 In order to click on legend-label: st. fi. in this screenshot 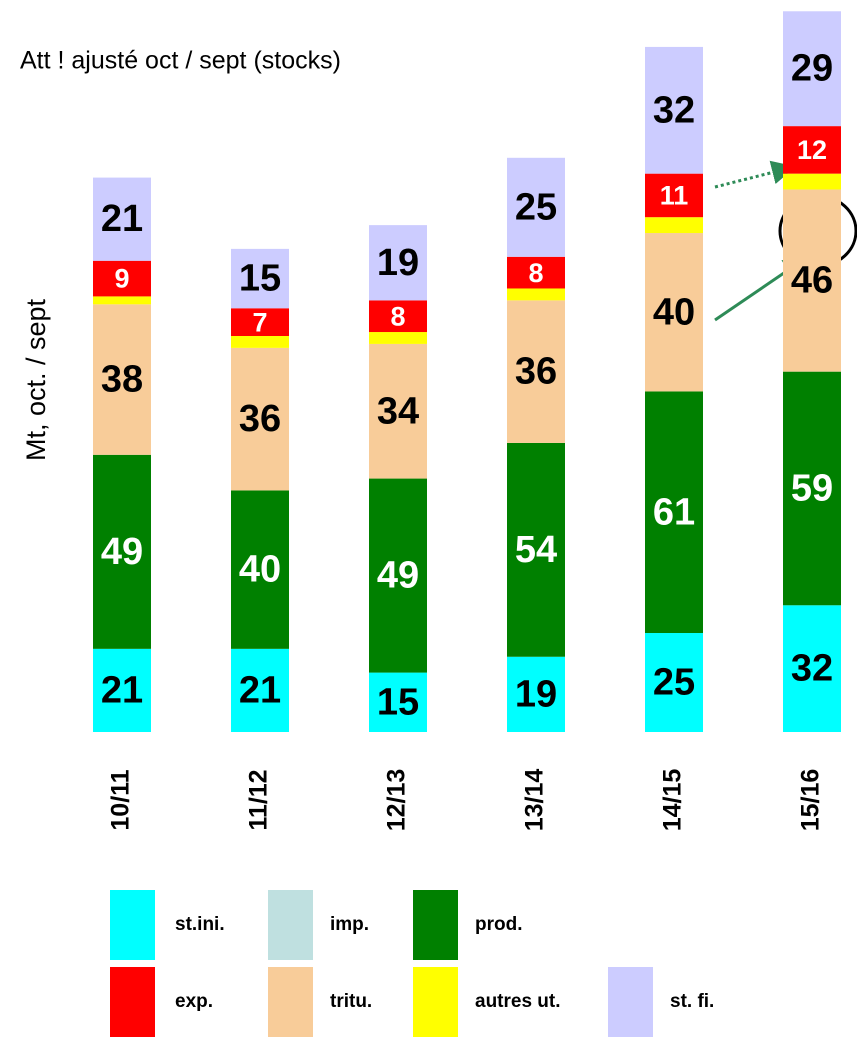, I will do `click(692, 1001)`.